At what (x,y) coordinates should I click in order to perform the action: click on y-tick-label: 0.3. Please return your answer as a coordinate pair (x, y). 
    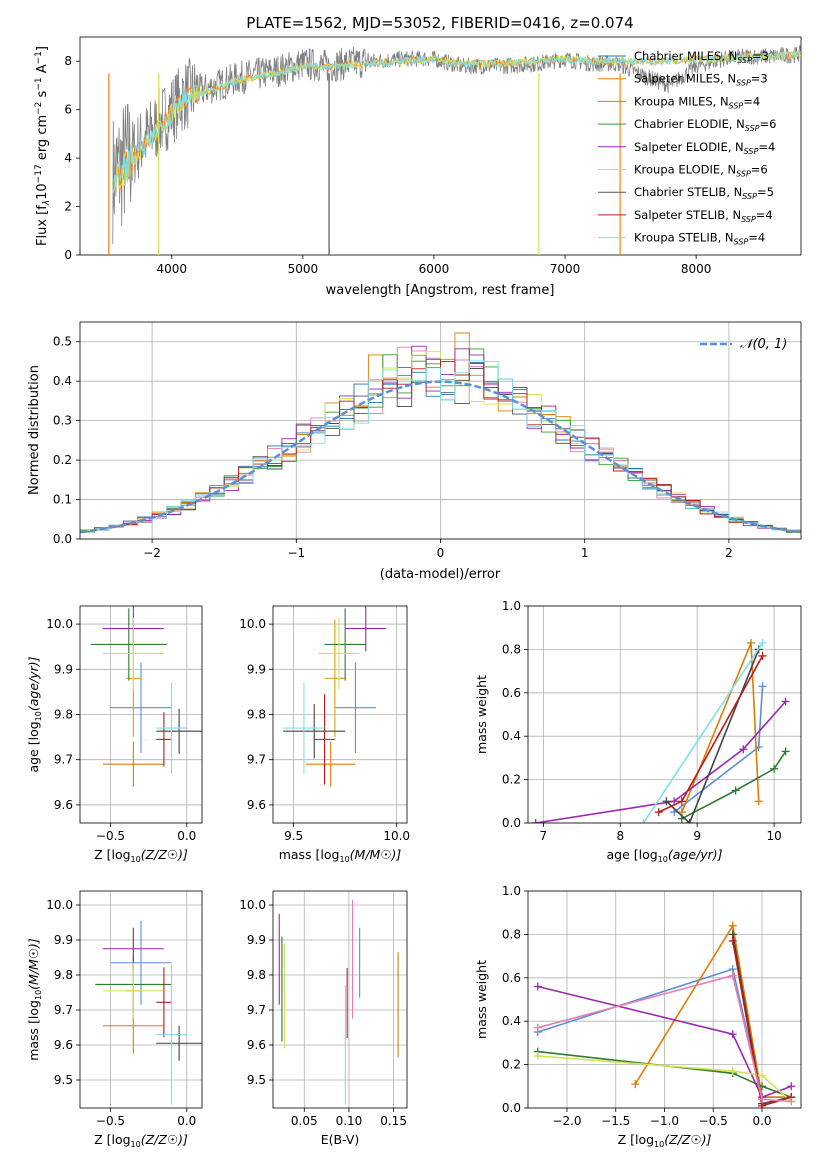
    Looking at the image, I should click on (62, 421).